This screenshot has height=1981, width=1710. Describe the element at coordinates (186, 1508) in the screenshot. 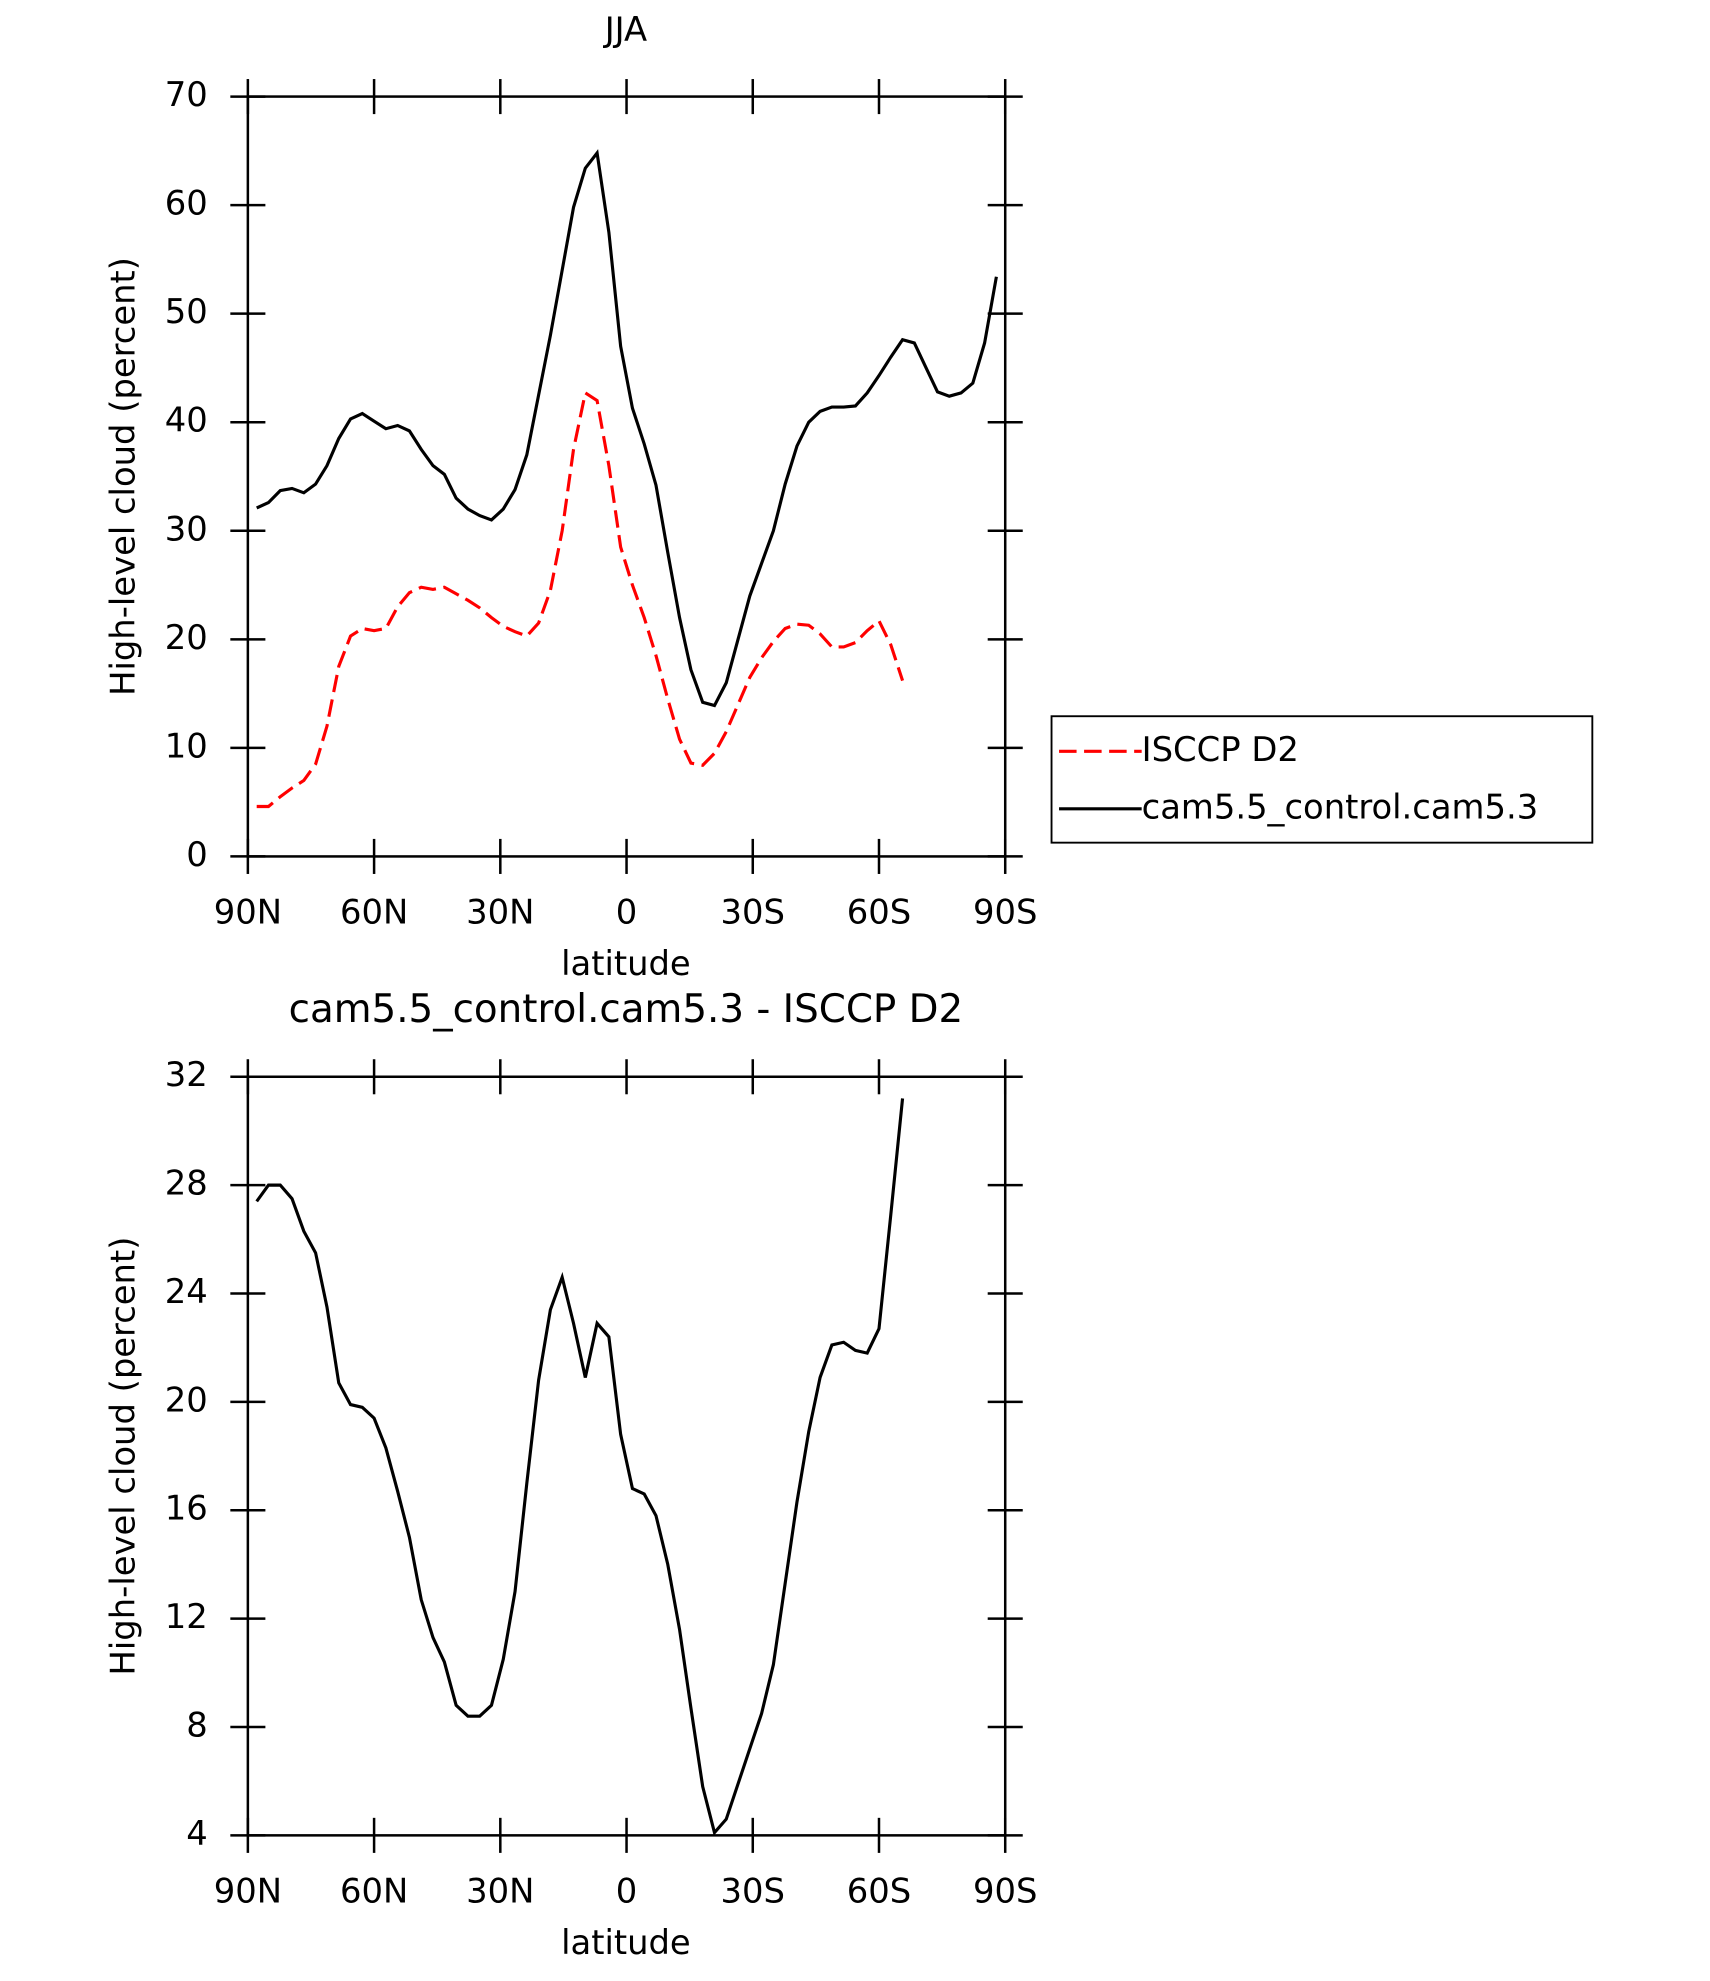

I see `y-tick-label: 16` at that location.